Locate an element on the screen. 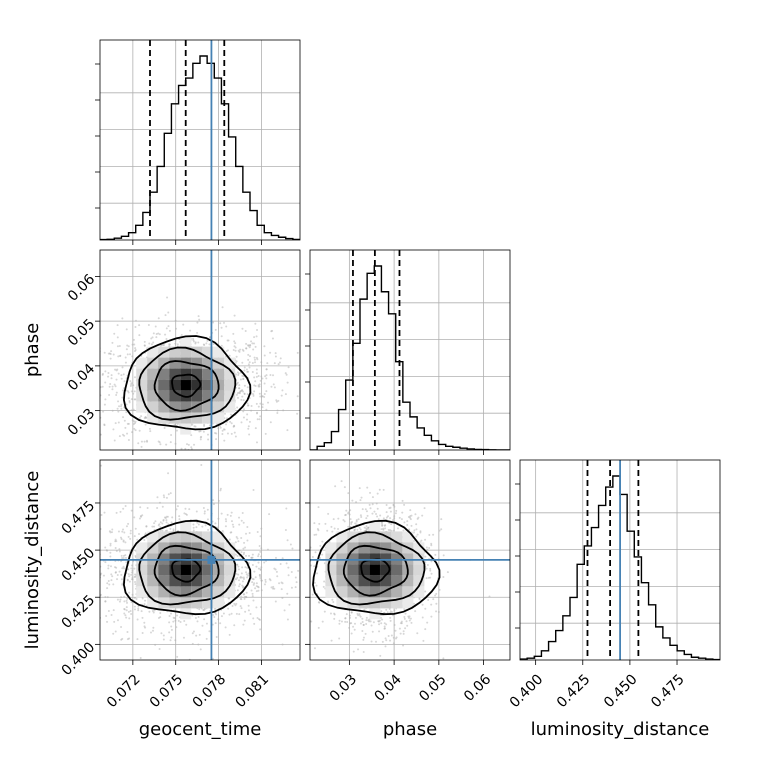  panel-frame is located at coordinates (200, 560).